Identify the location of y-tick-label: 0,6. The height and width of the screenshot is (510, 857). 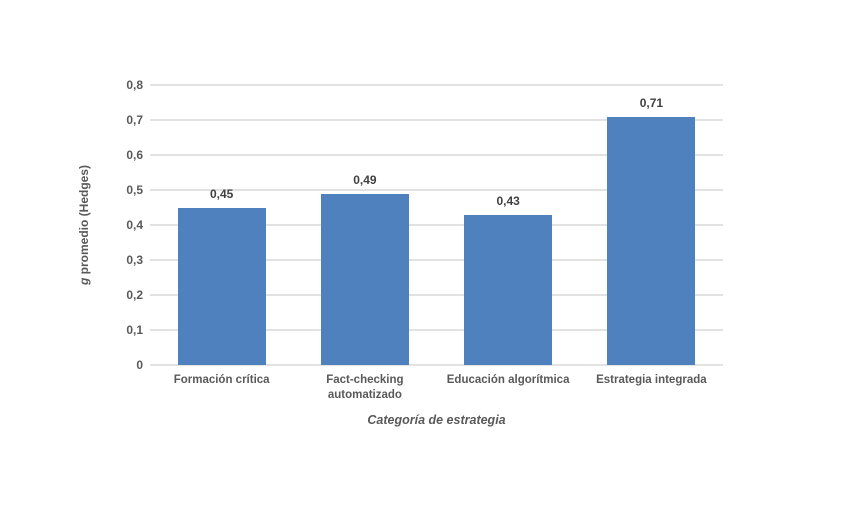
(134, 155).